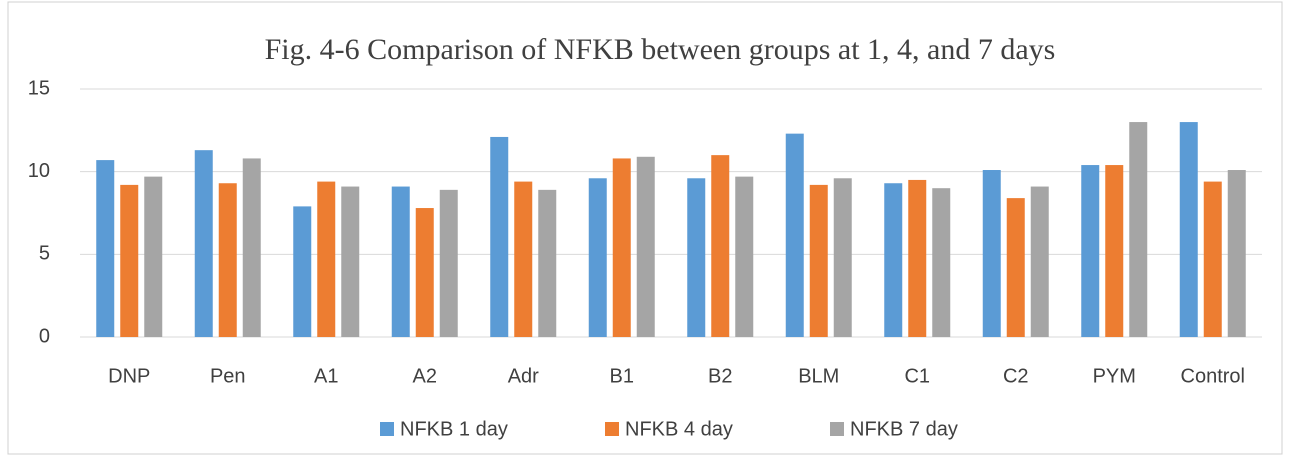 This screenshot has height=456, width=1290. Describe the element at coordinates (326, 376) in the screenshot. I see `x-tick-label: A1` at that location.